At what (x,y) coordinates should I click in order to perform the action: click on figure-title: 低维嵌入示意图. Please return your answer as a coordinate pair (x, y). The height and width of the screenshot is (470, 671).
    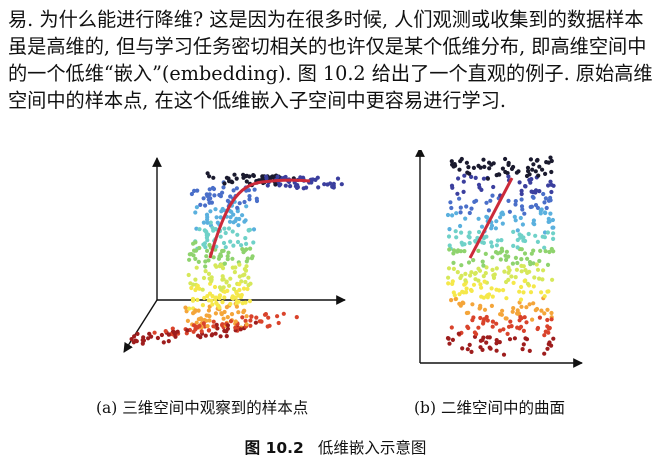
    Looking at the image, I should click on (372, 448).